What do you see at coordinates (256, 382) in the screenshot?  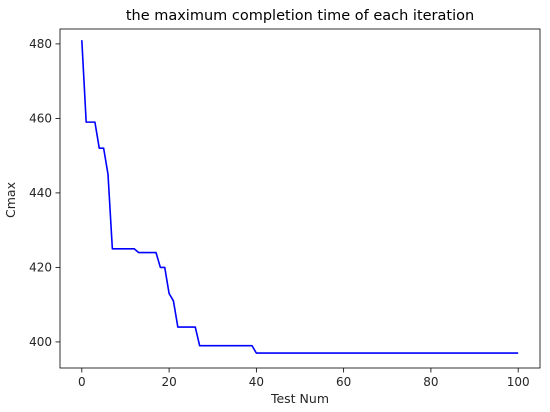 I see `x-tick-label: 40` at bounding box center [256, 382].